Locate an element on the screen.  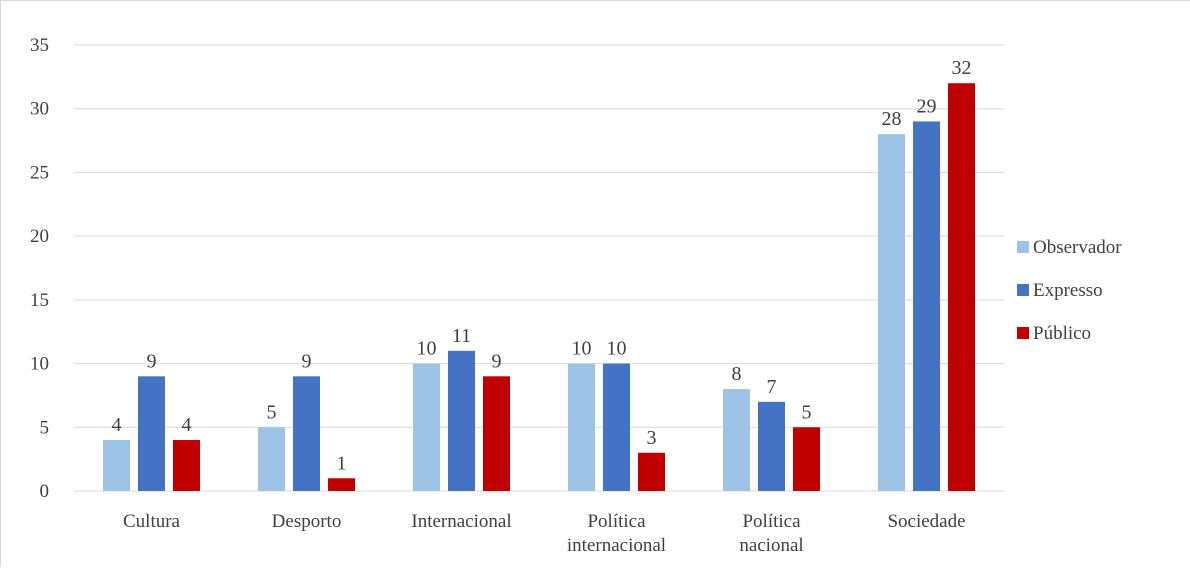
data-label: 8 is located at coordinates (737, 374).